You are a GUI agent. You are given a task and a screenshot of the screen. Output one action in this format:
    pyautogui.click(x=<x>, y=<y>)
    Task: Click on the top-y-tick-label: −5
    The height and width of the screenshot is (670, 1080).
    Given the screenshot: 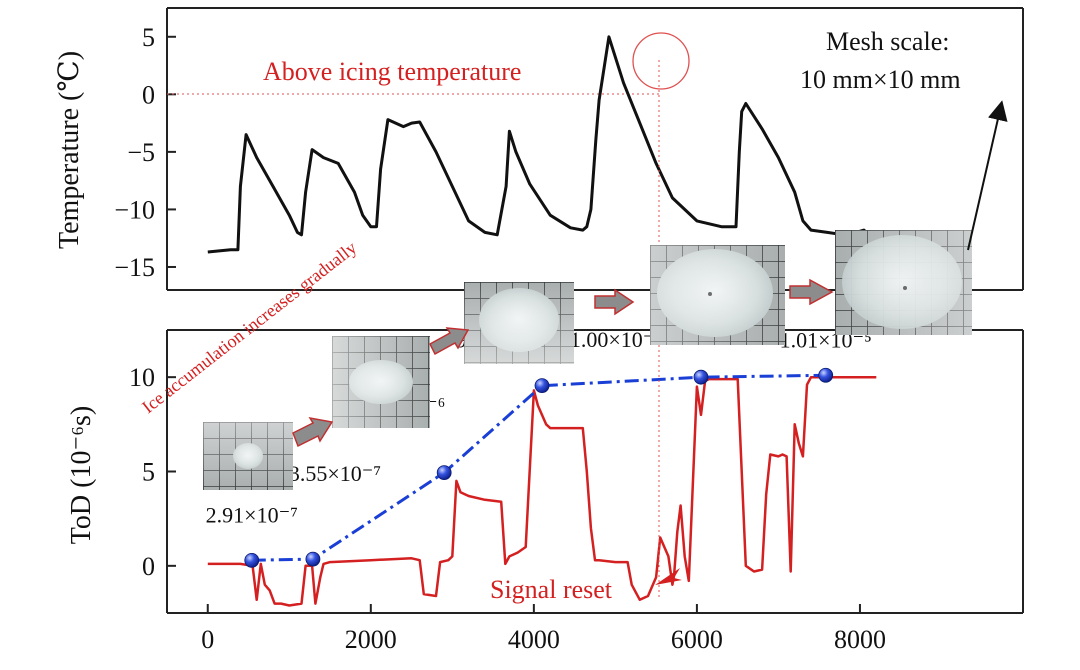 What is the action you would take?
    pyautogui.click(x=141, y=152)
    